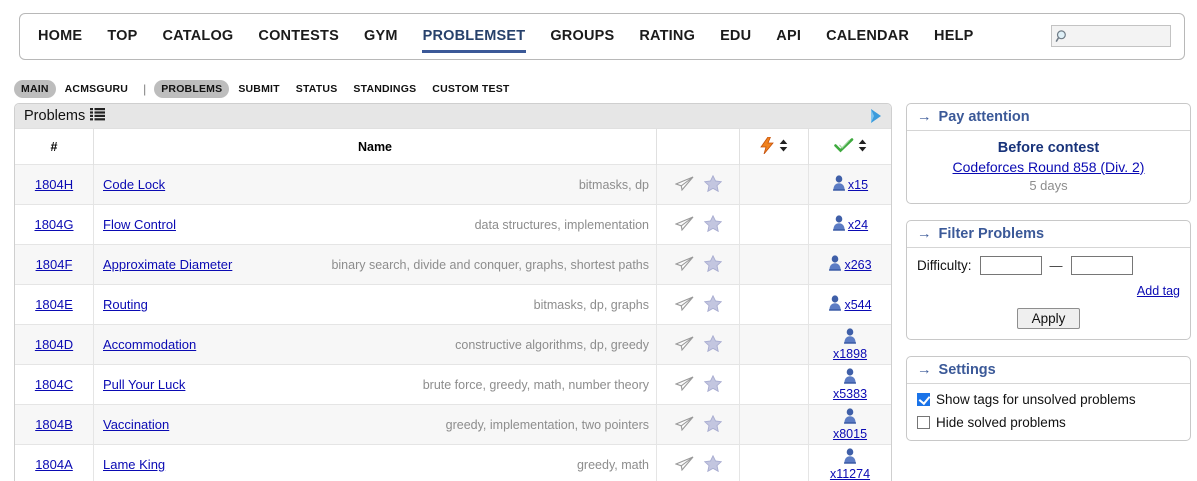 This screenshot has height=481, width=1197. What do you see at coordinates (98, 116) in the screenshot?
I see `list-icon` at bounding box center [98, 116].